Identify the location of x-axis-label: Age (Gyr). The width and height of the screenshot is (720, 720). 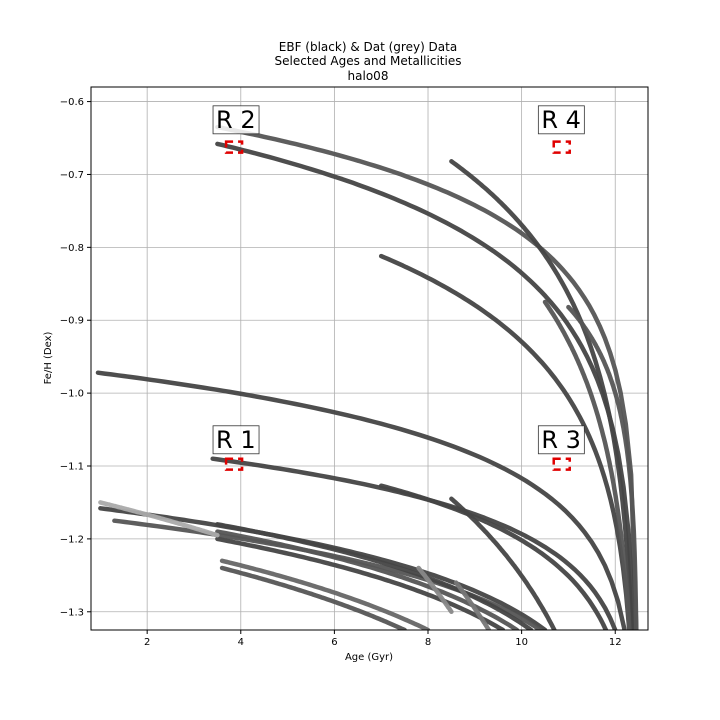
(369, 657).